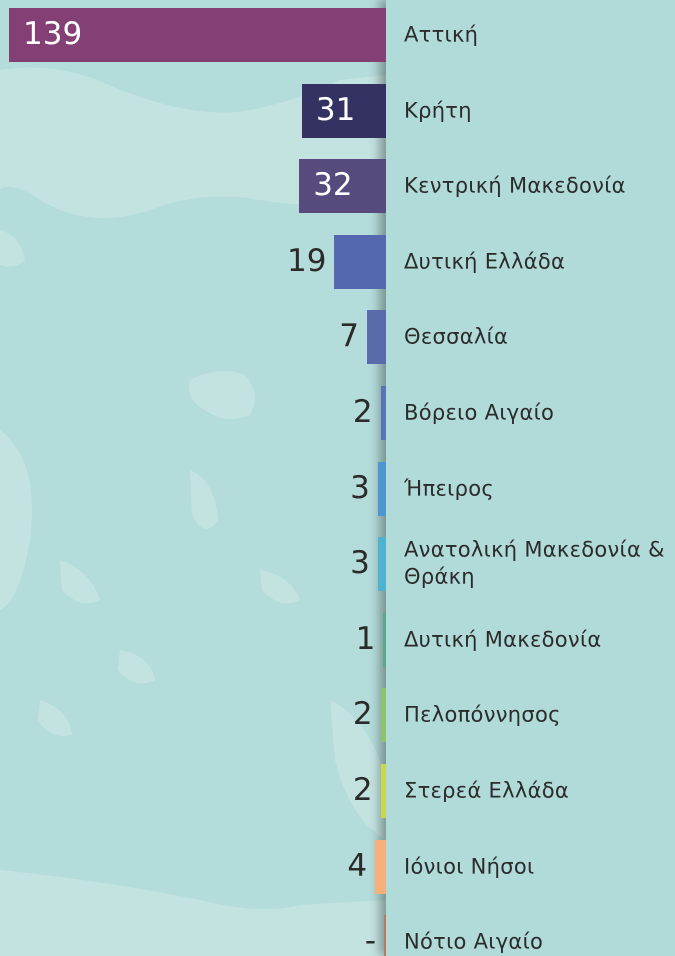  What do you see at coordinates (357, 865) in the screenshot?
I see `value-label: 4` at bounding box center [357, 865].